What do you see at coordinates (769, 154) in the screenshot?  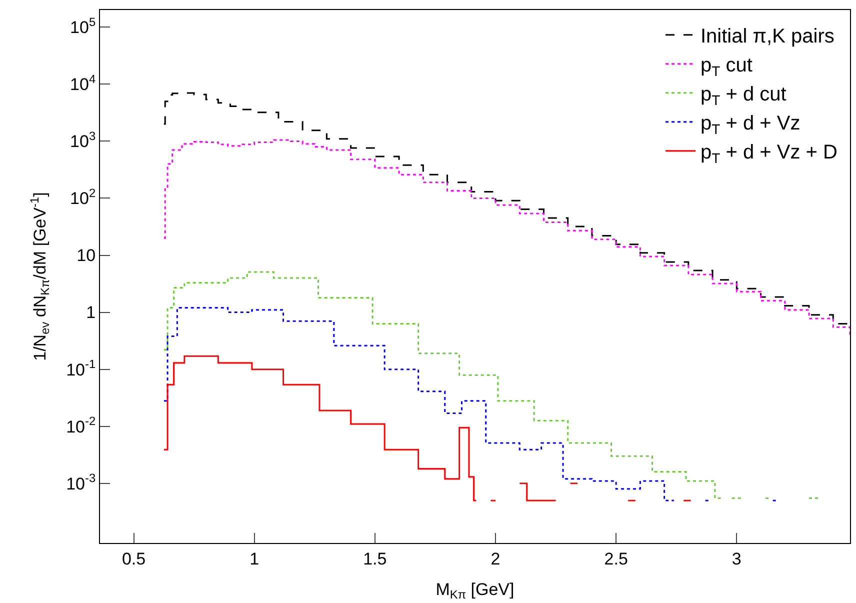 I see `legend-label: p$_{T}$ + d + Vz + D` at bounding box center [769, 154].